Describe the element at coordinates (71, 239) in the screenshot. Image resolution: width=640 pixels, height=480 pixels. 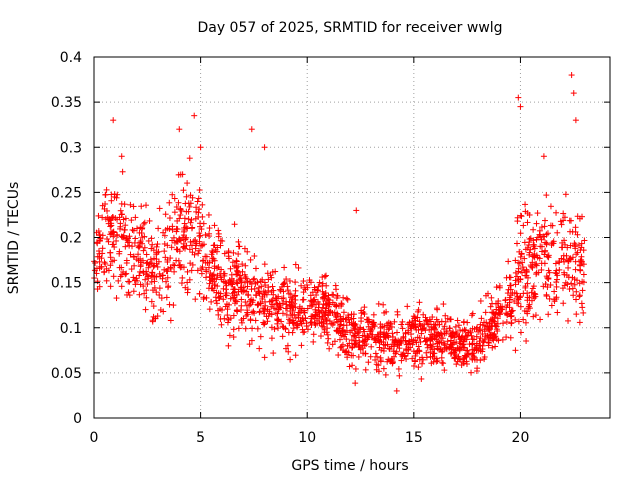
I see `y-tick-label: 0.2` at that location.